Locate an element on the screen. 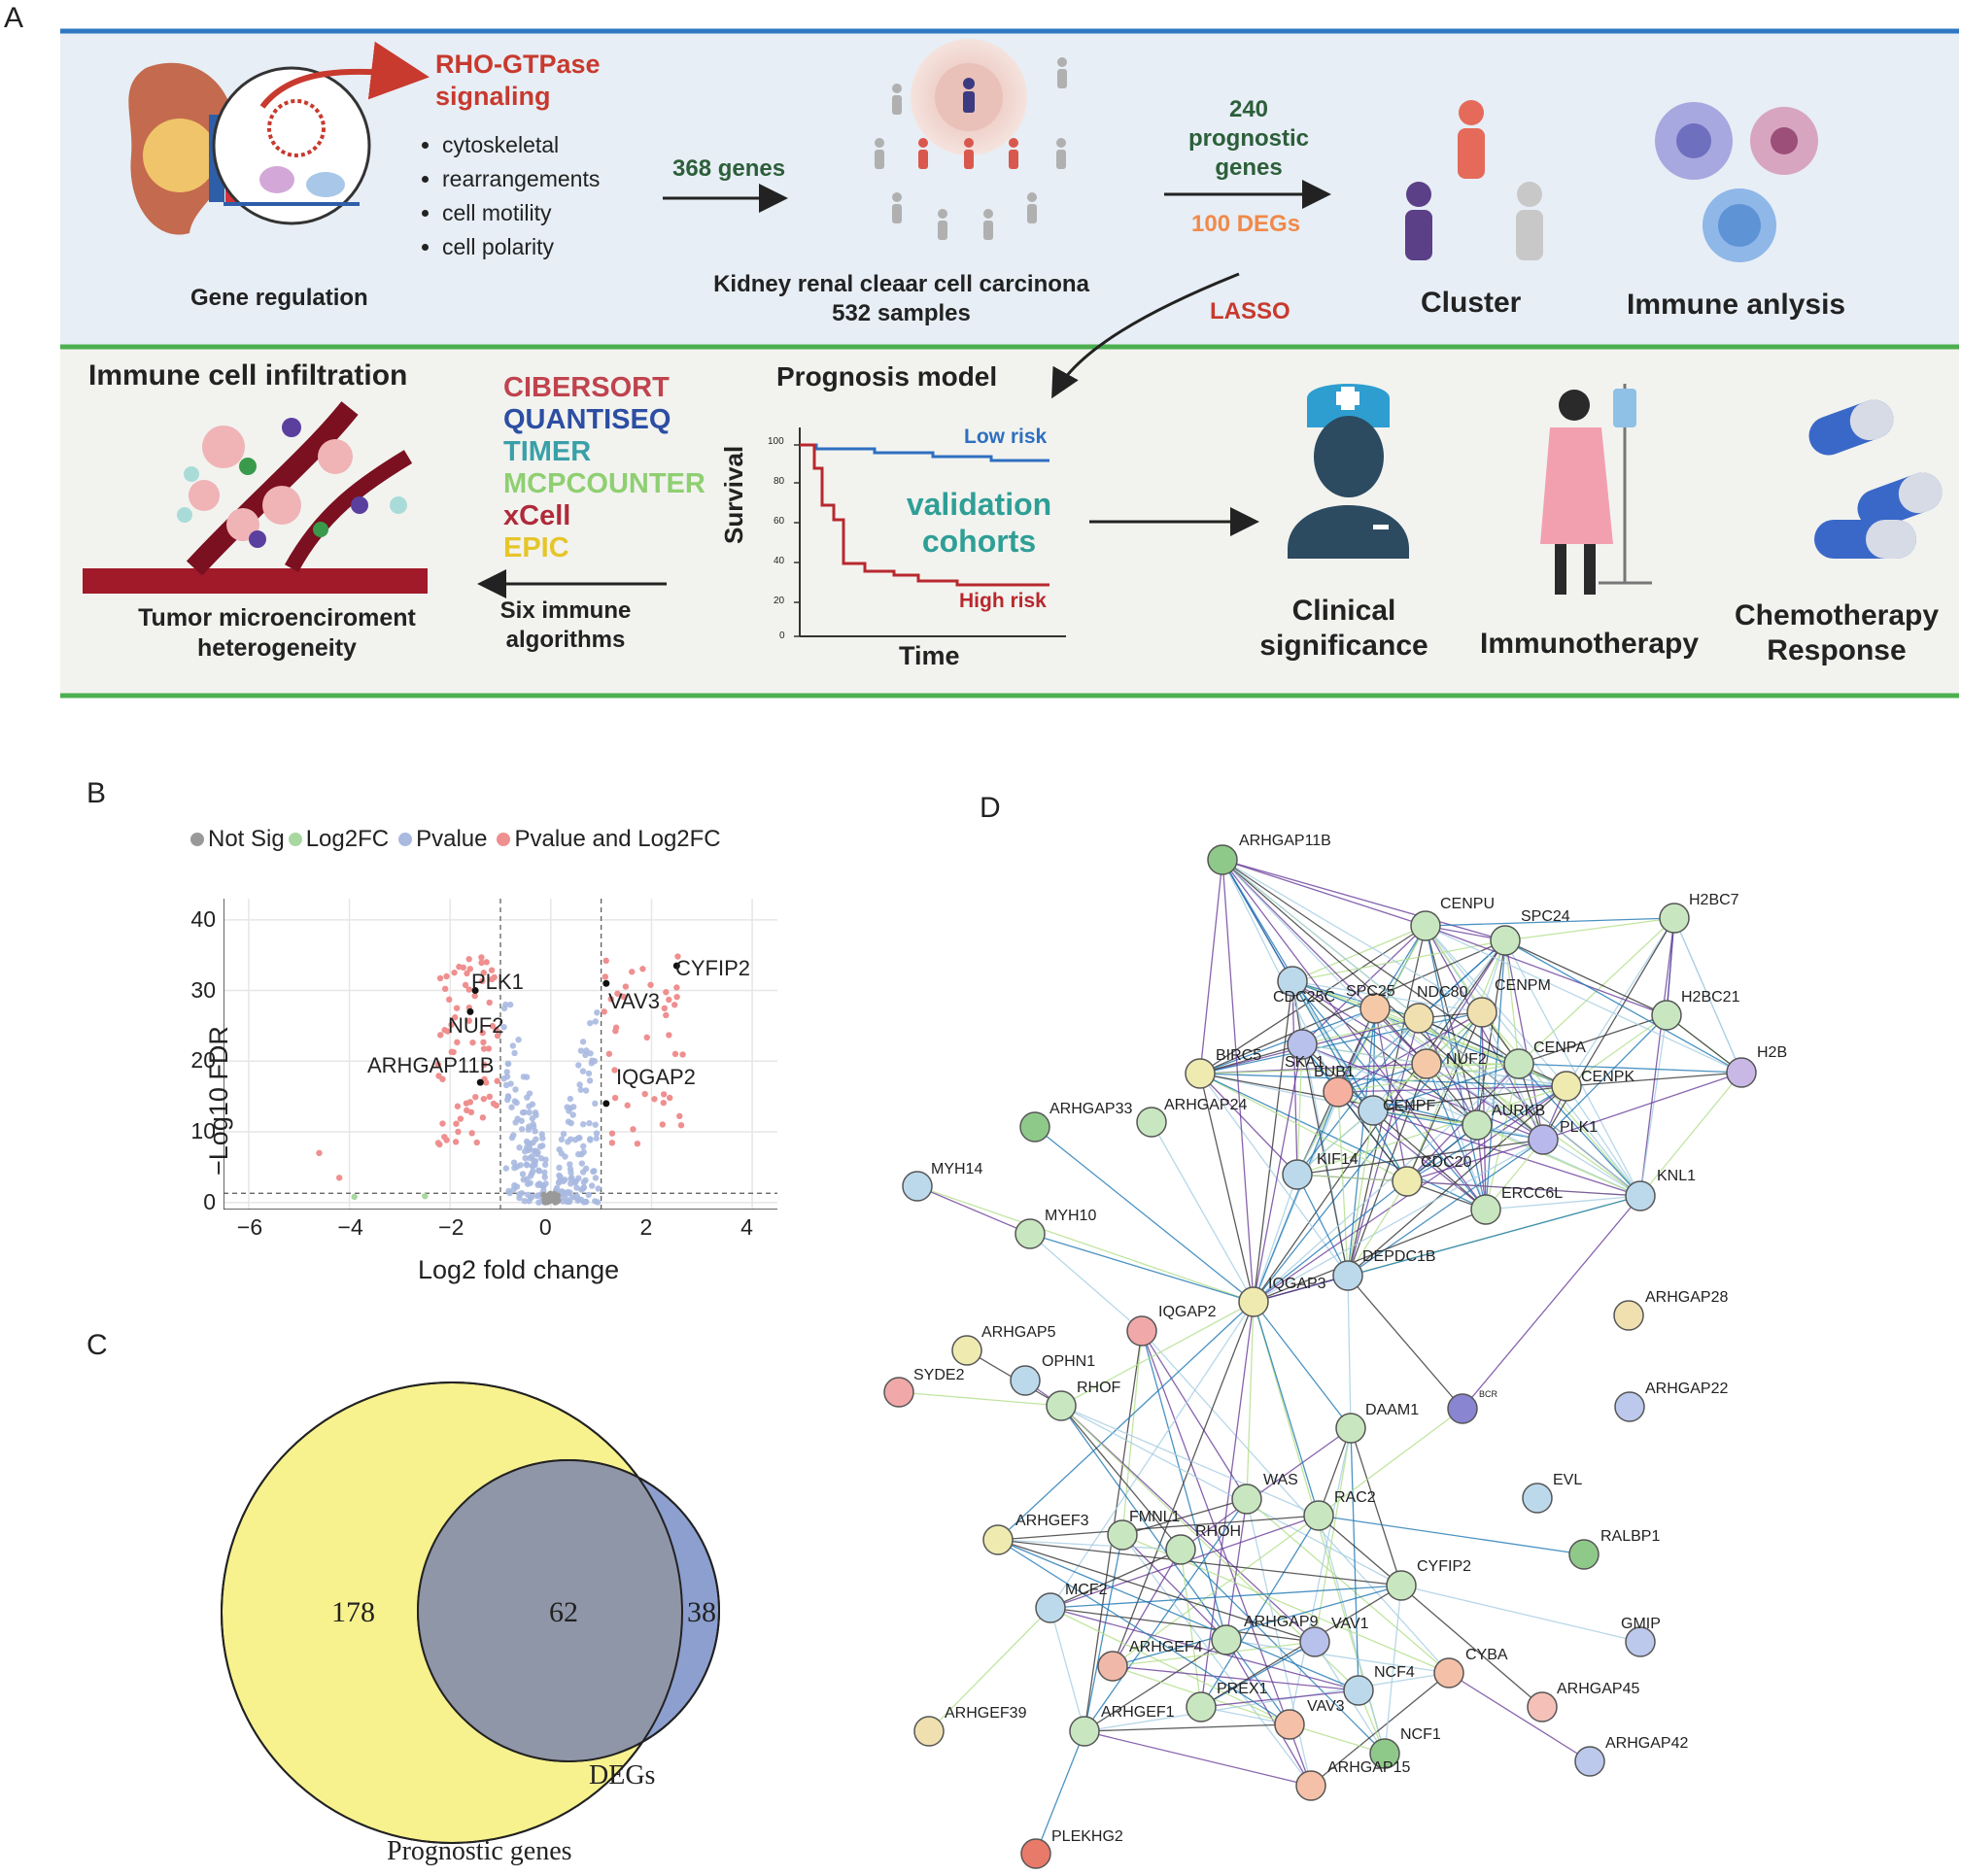 This screenshot has height=1876, width=1961. cluster-label: Cluster is located at coordinates (1471, 303).